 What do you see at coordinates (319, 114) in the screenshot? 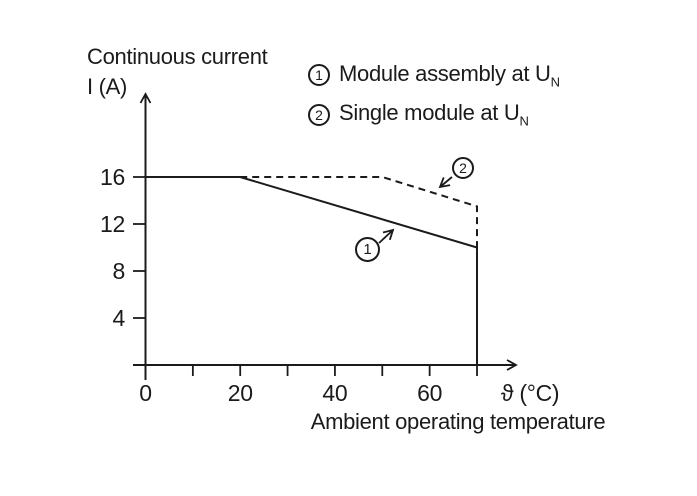
I see `legend-marker-2: 2` at bounding box center [319, 114].